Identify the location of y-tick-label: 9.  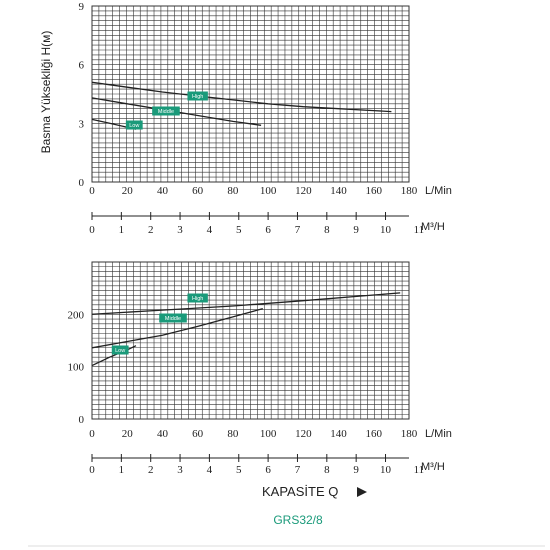
(82, 7).